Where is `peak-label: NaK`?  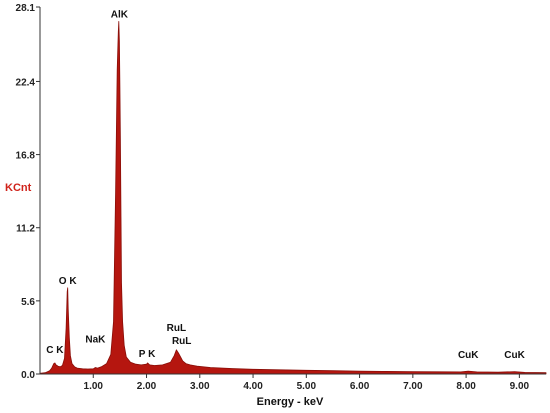
peak-label: NaK is located at coordinates (95, 340).